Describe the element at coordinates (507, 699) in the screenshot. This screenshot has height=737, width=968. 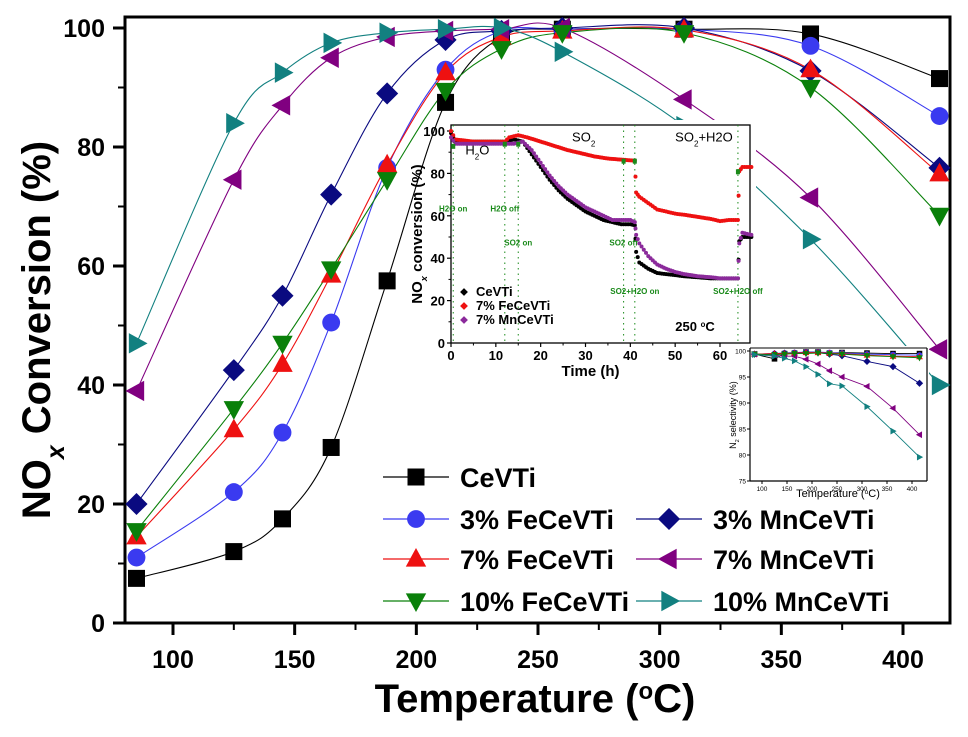
I see `x-axis-label-part: Temperature (` at that location.